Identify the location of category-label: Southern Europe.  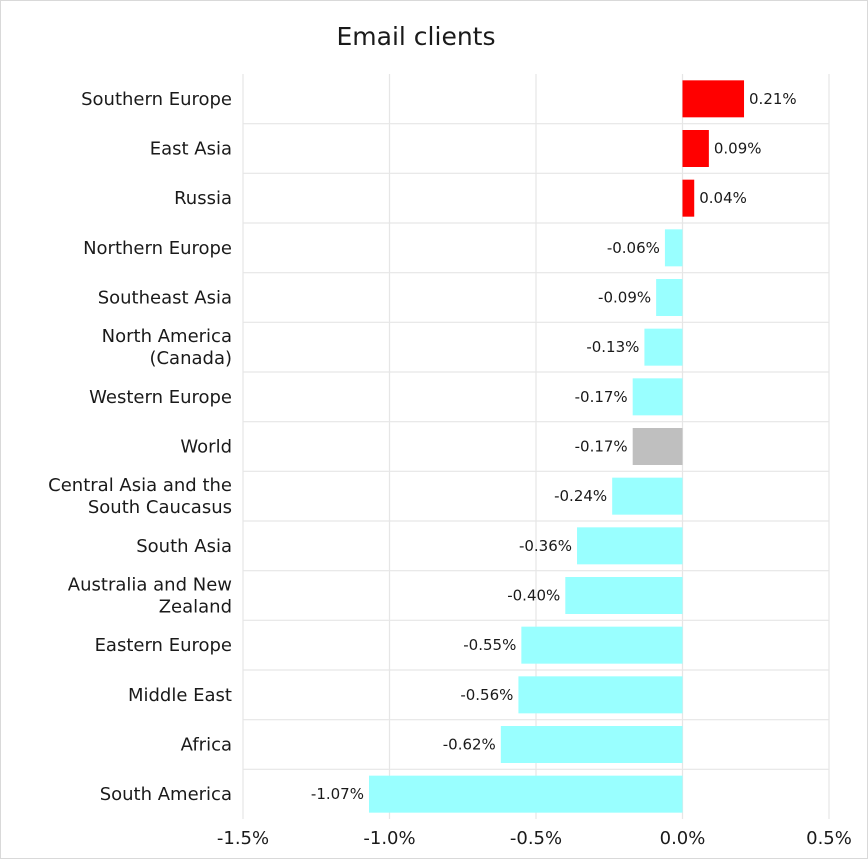
(156, 99).